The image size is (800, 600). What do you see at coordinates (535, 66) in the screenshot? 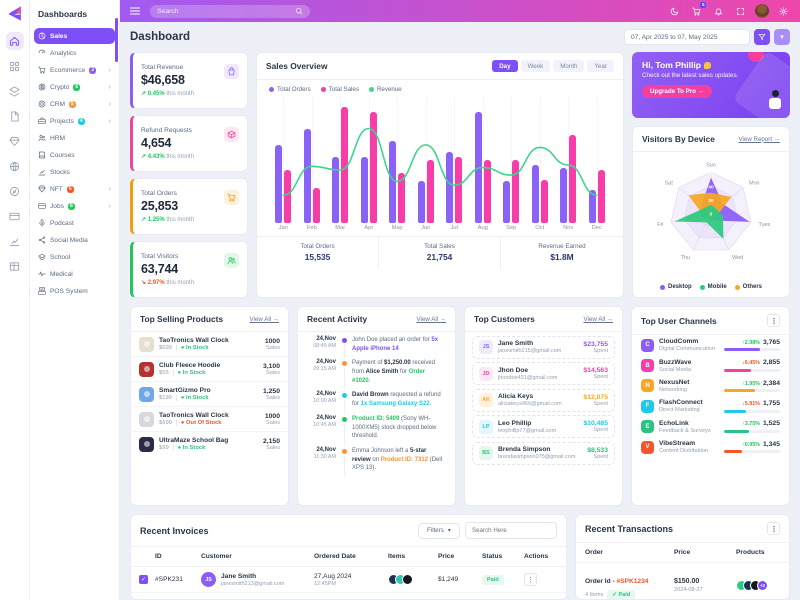
I see `tab-week: Week` at bounding box center [535, 66].